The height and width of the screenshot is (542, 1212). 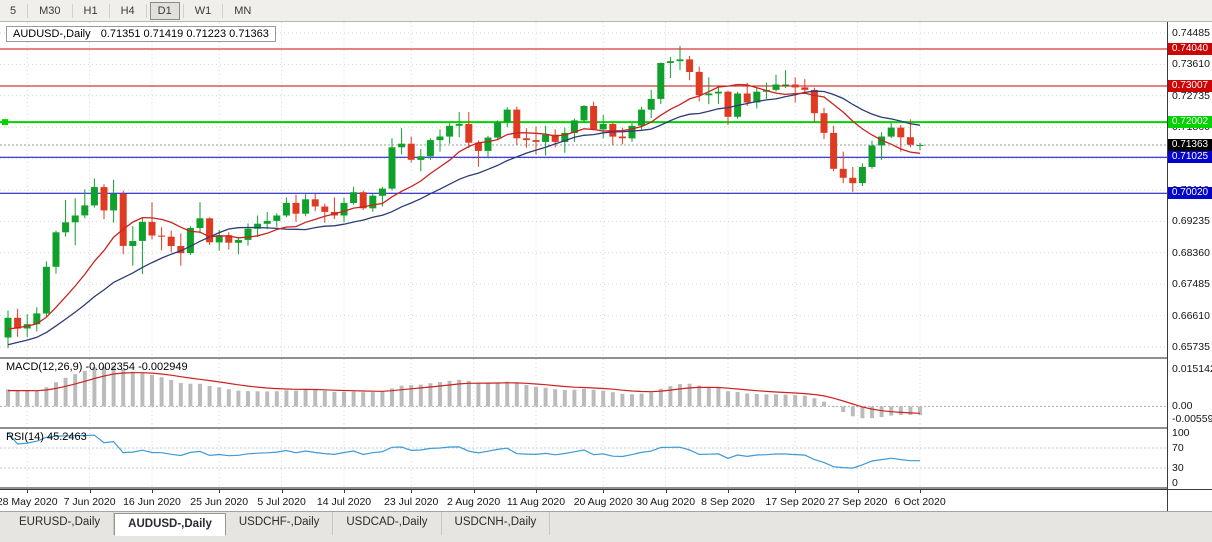 I want to click on rsi-axis-label: 0, so click(x=1175, y=483).